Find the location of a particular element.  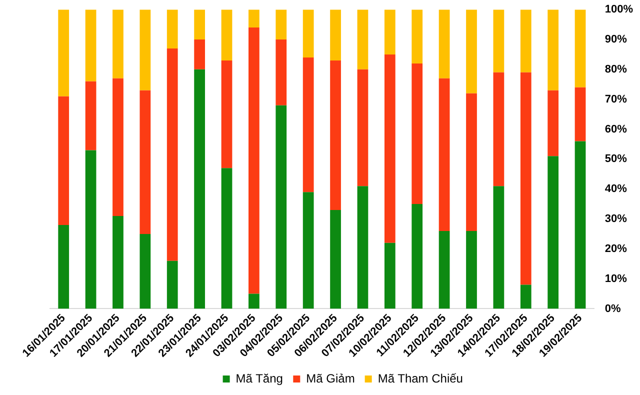

y-tick-label: 20% is located at coordinates (616, 248).